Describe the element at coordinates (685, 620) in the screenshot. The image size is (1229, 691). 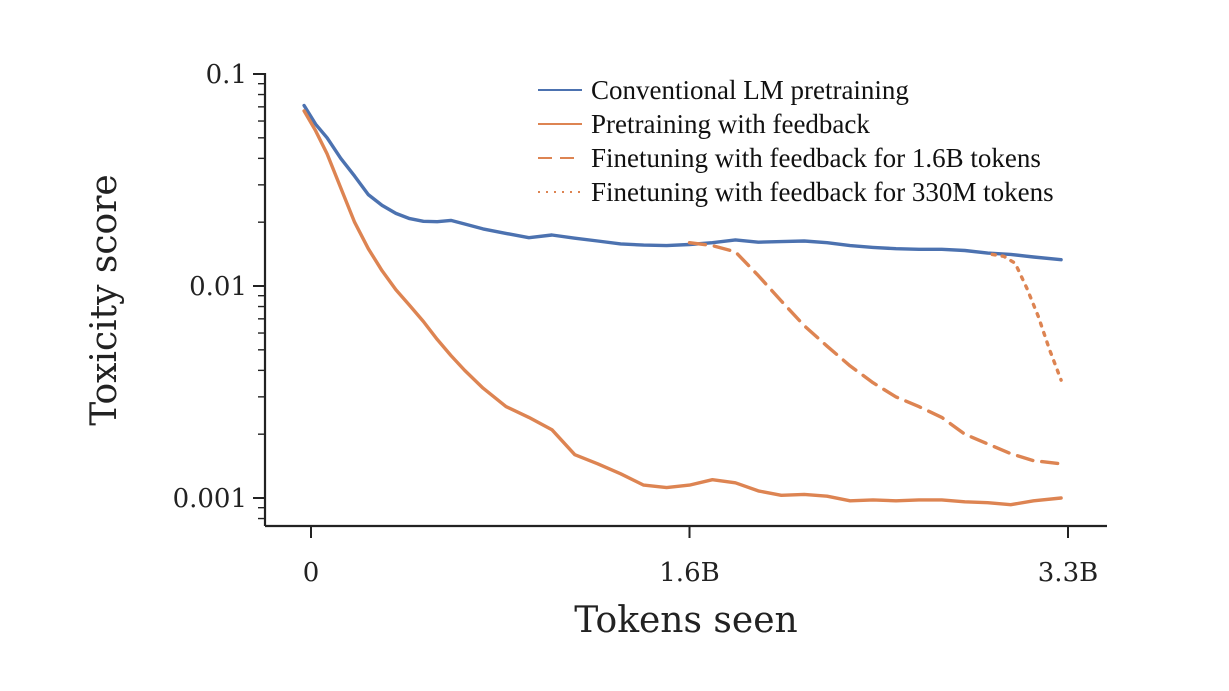
I see `x-axis-label: Tokens seen` at that location.